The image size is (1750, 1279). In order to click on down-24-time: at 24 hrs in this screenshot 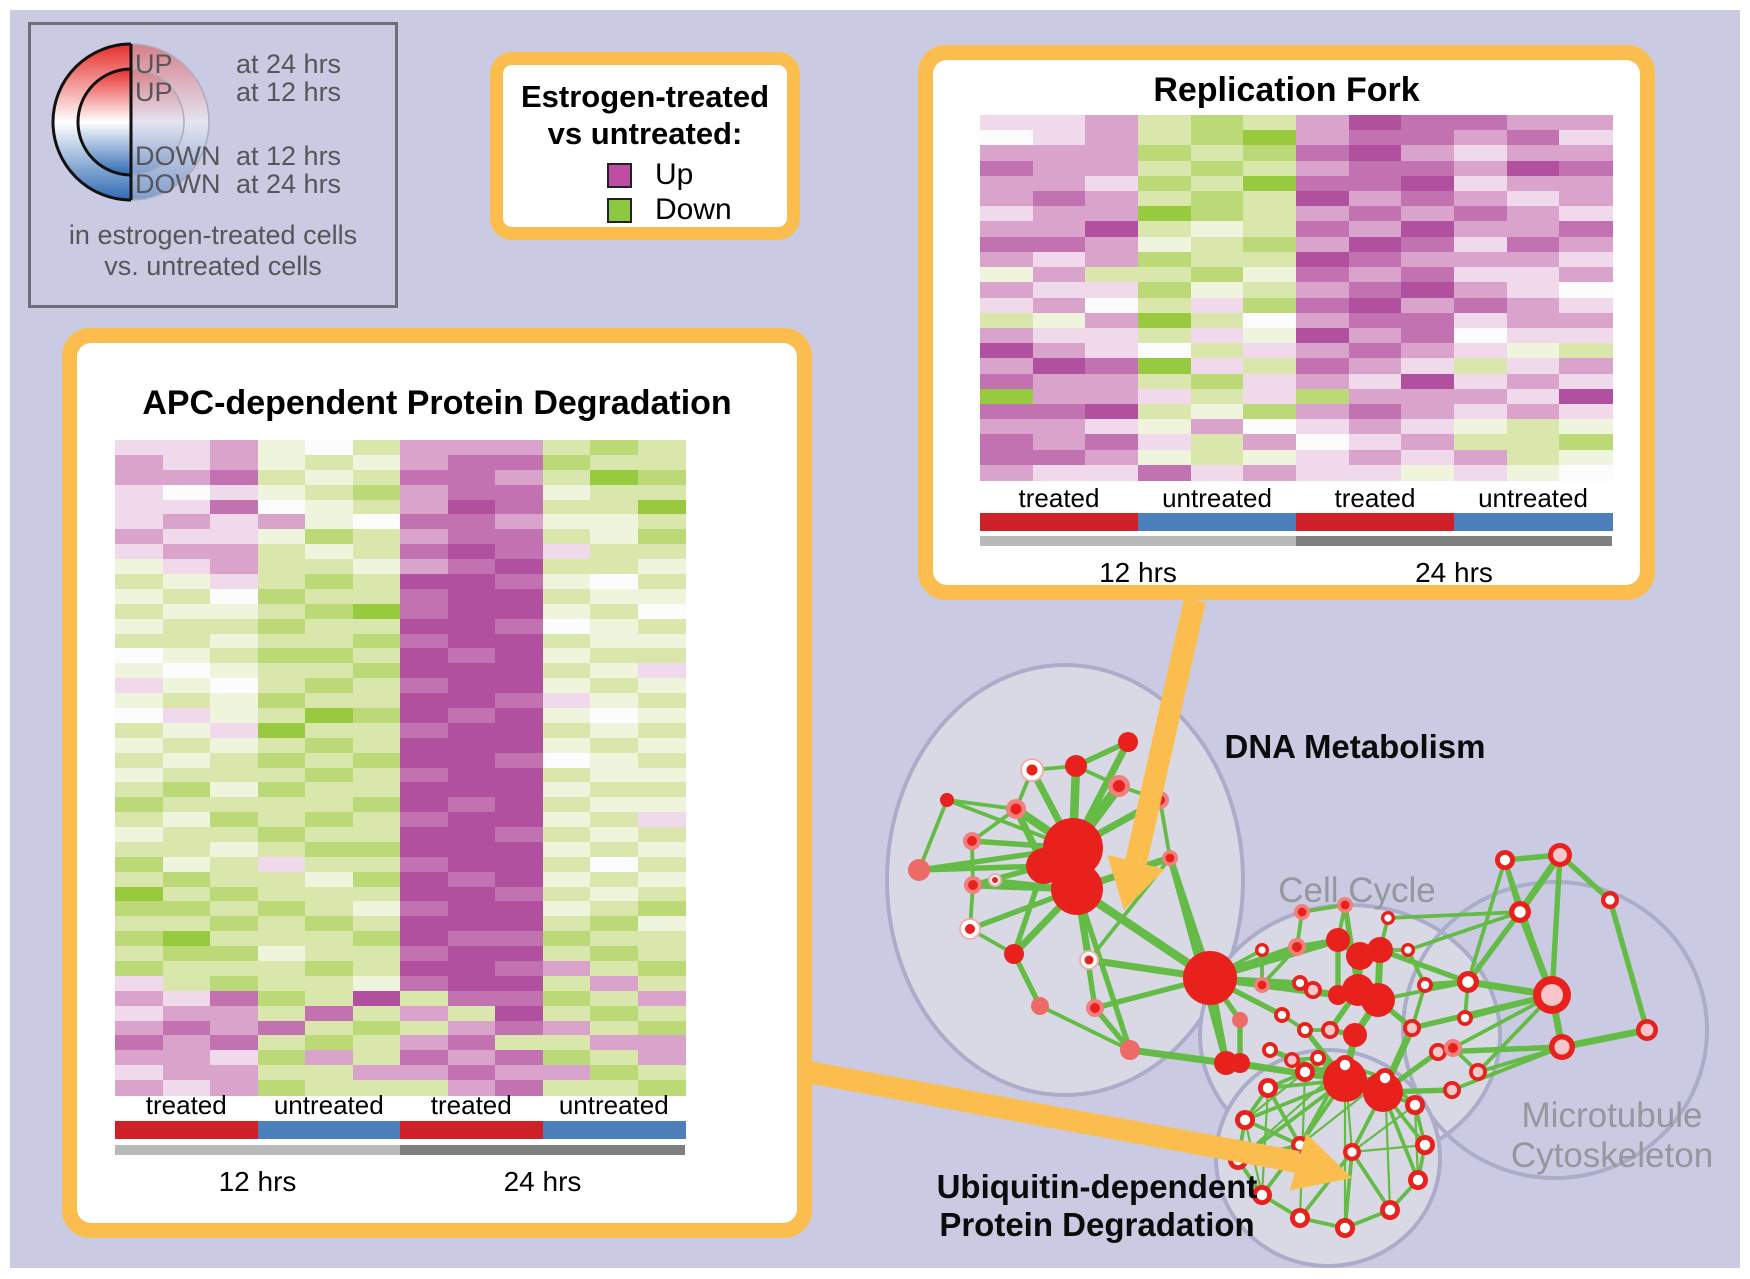, I will do `click(289, 184)`.